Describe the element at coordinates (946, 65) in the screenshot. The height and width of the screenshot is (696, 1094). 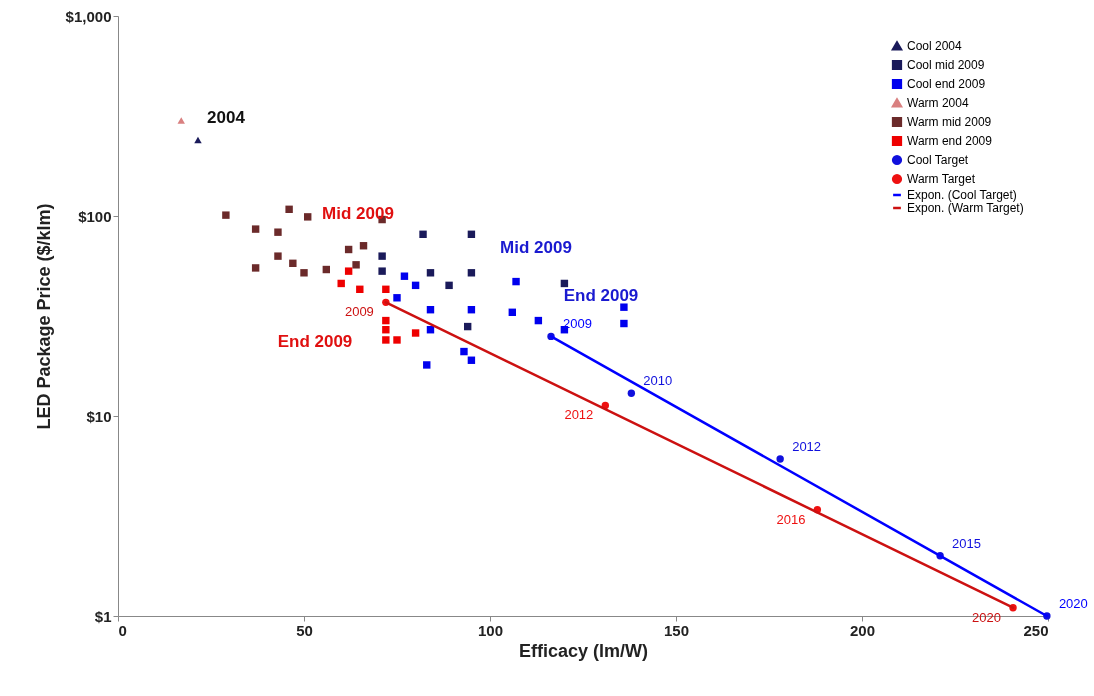
I see `legend-label: Cool mid 2009` at that location.